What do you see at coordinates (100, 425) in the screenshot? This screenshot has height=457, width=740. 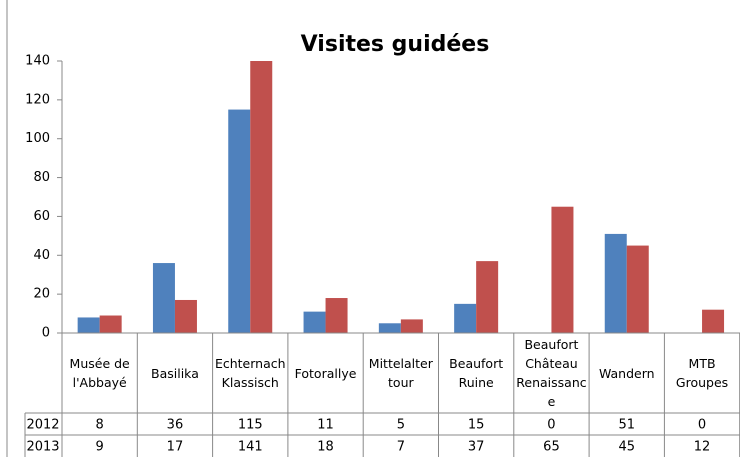 I see `table-value: 8` at bounding box center [100, 425].